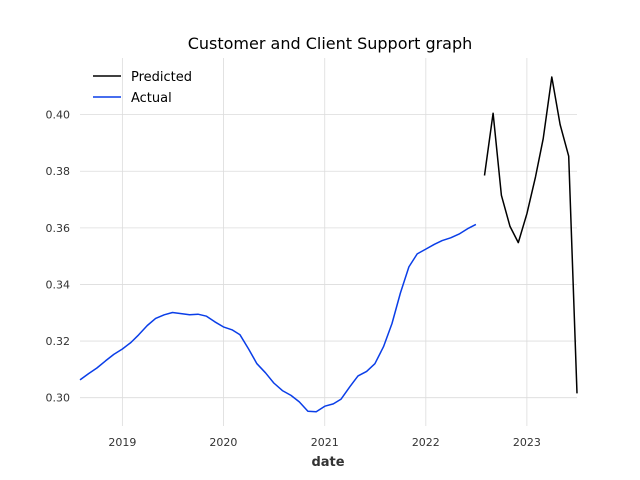 Image resolution: width=640 pixels, height=480 pixels. What do you see at coordinates (58, 257) in the screenshot?
I see `y-tick-labels: 0.30 0.32 0.34 0.36 0.38 0.40` at bounding box center [58, 257].